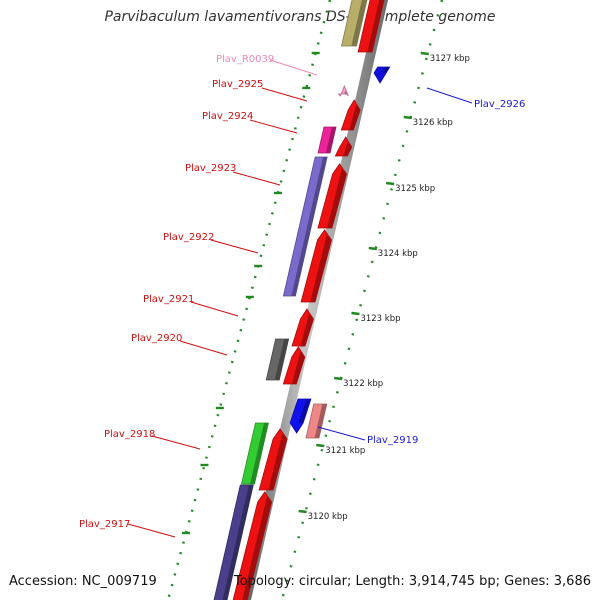 The width and height of the screenshot is (600, 600). Describe the element at coordinates (104, 524) in the screenshot. I see `gene-label-plav_2917: Plav_2917` at that location.